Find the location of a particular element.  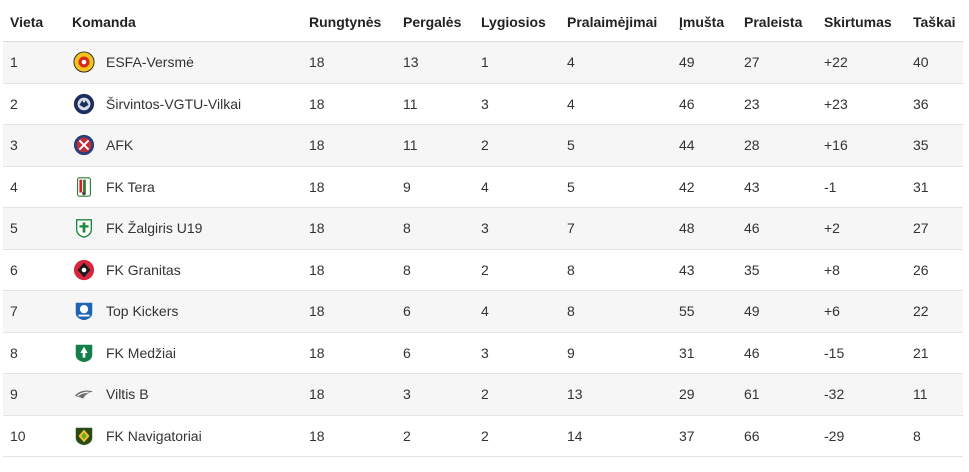

points-cell: 31 is located at coordinates (934, 187).